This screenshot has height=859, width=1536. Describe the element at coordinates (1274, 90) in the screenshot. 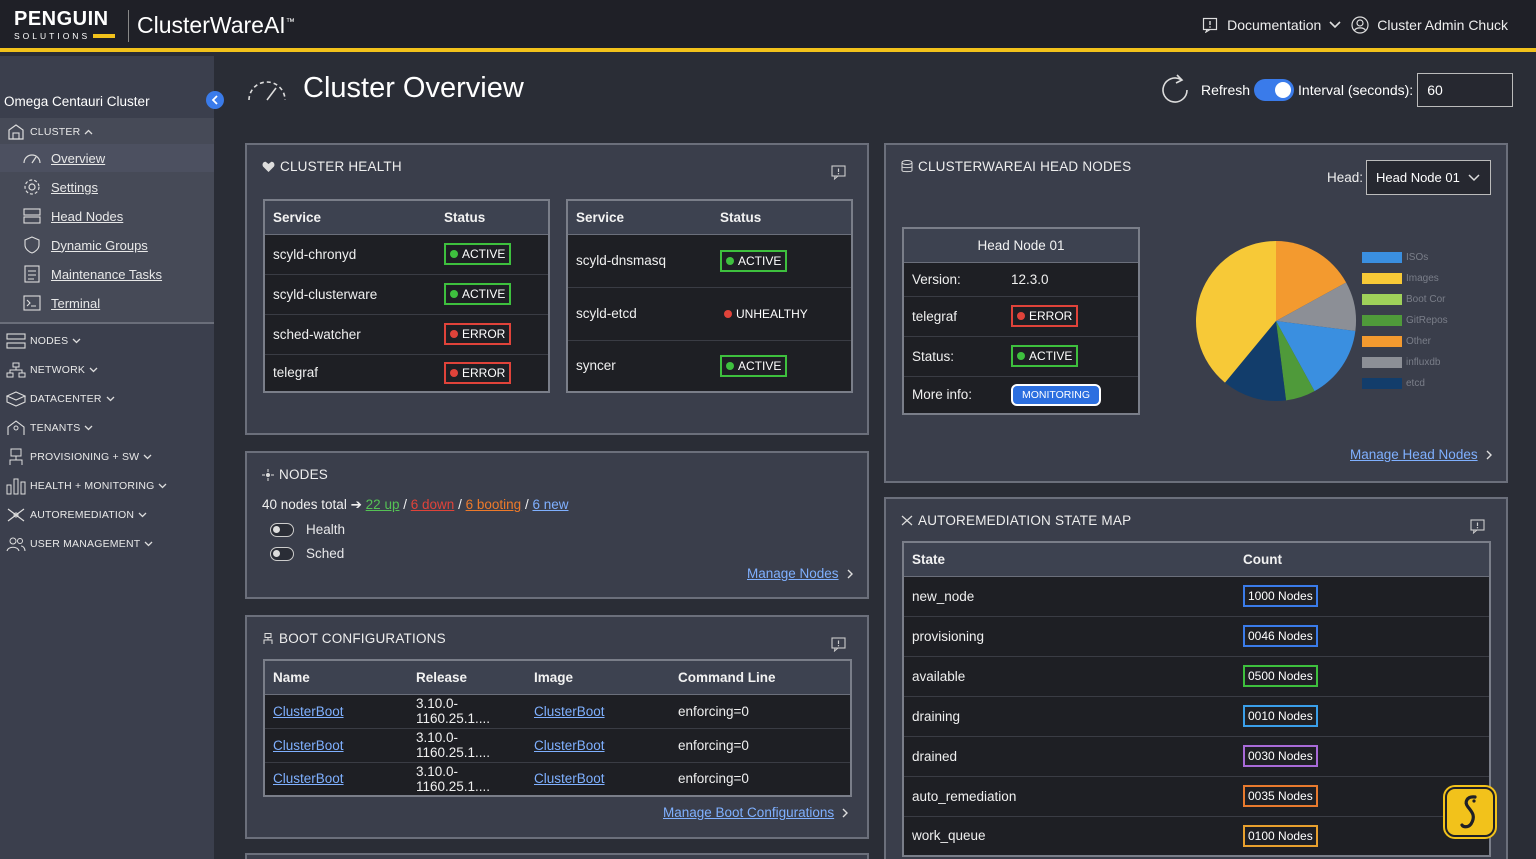

I see `refresh-toggle` at that location.